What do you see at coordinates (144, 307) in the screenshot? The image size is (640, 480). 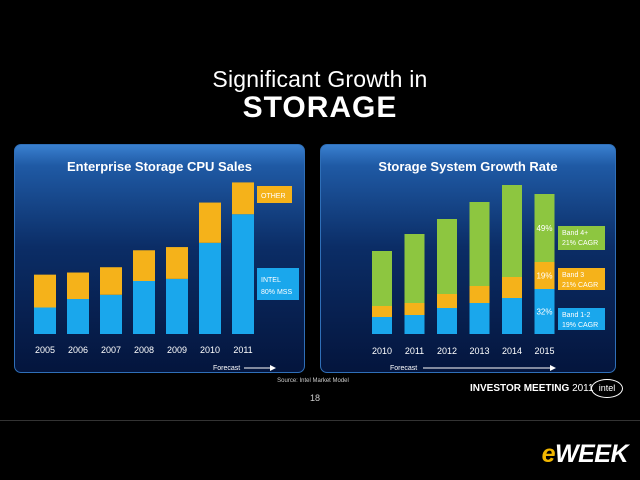 I see `cpu-sales-bar-2008-intel` at bounding box center [144, 307].